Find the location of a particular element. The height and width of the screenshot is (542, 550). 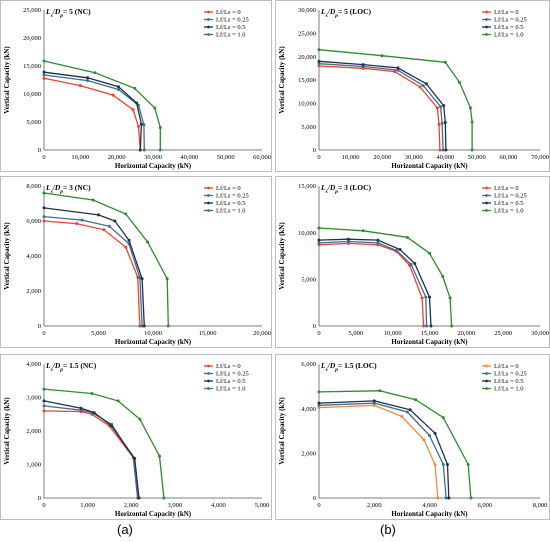

x-tick-label: 30,000 is located at coordinates (414, 157).